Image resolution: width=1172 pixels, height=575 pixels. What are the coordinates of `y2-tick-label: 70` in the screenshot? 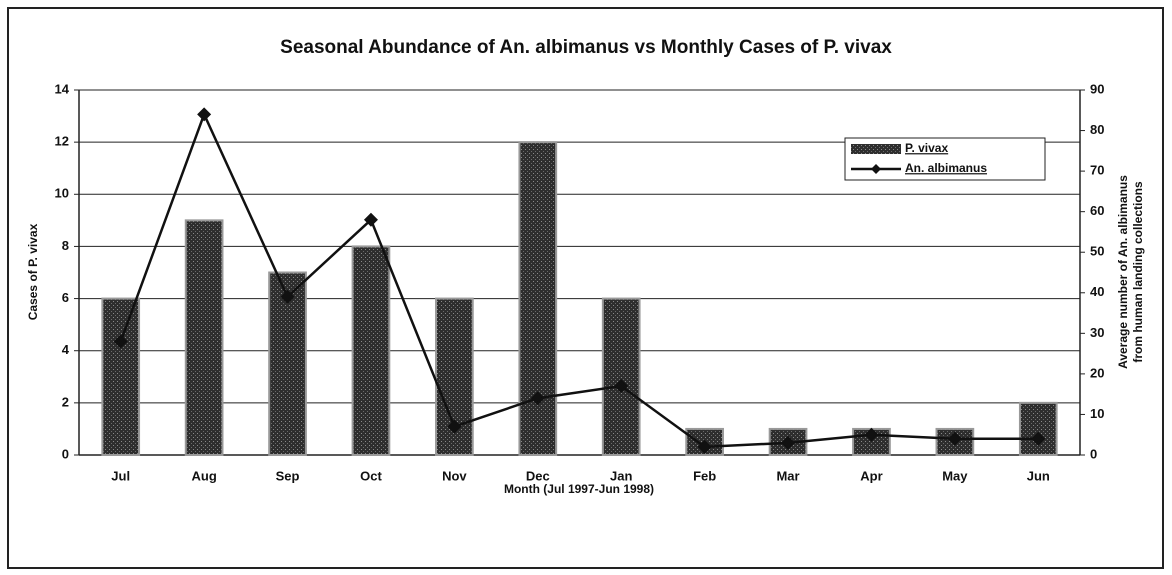 It's located at (1097, 170).